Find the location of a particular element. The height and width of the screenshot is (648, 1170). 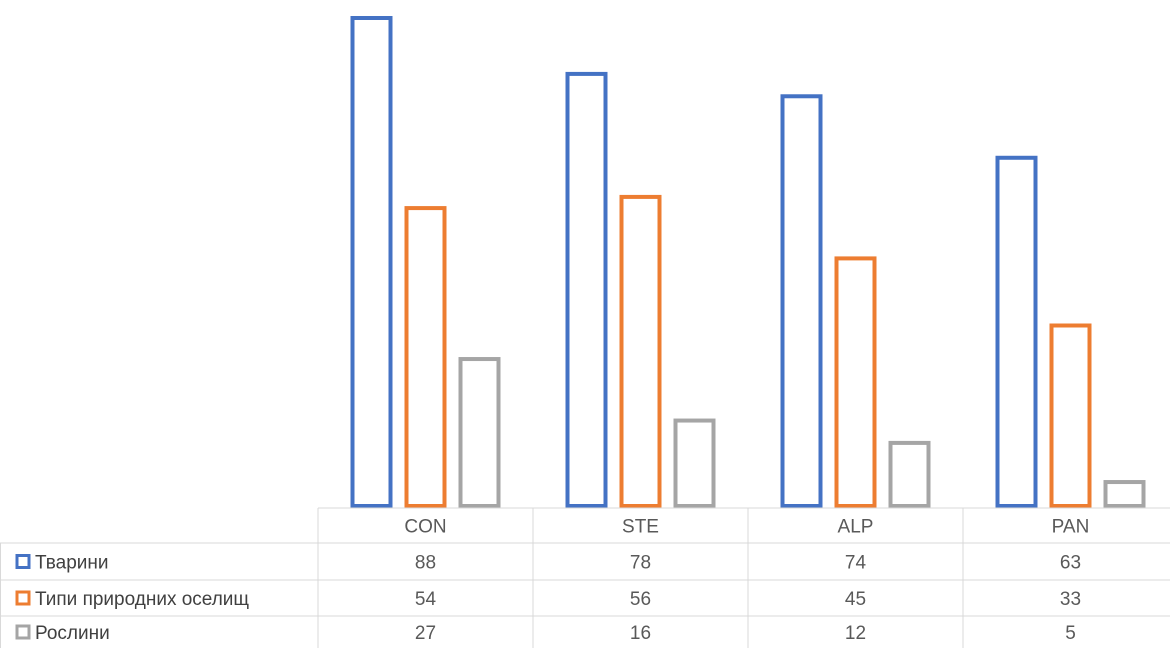

data-table-cell: 63 is located at coordinates (1070, 563).